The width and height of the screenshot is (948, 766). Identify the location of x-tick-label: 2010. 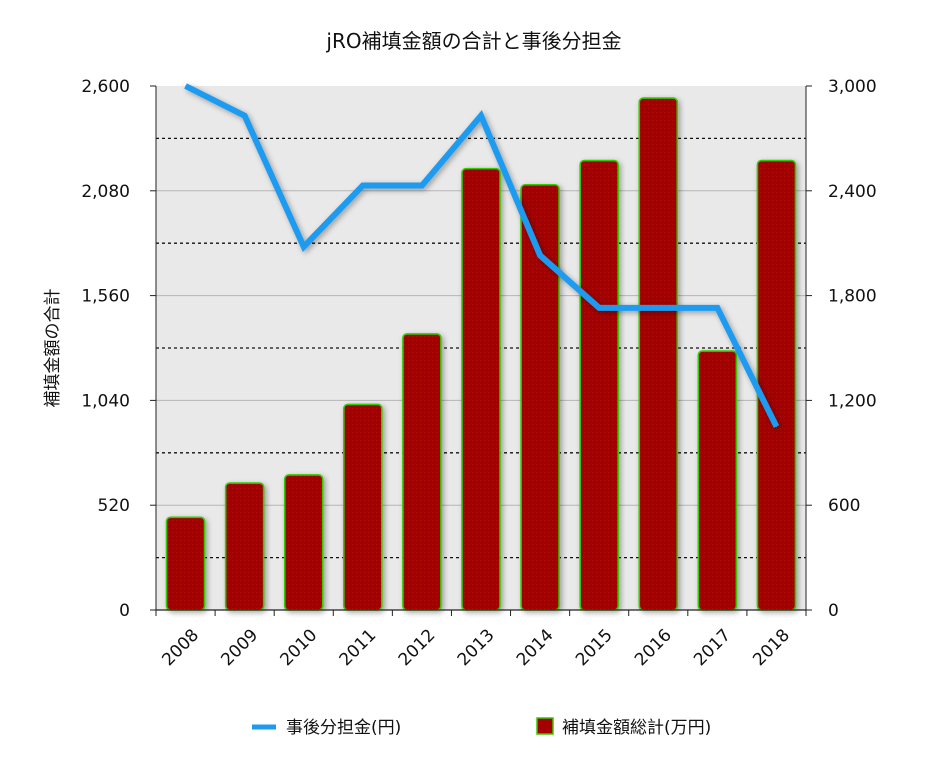
(299, 647).